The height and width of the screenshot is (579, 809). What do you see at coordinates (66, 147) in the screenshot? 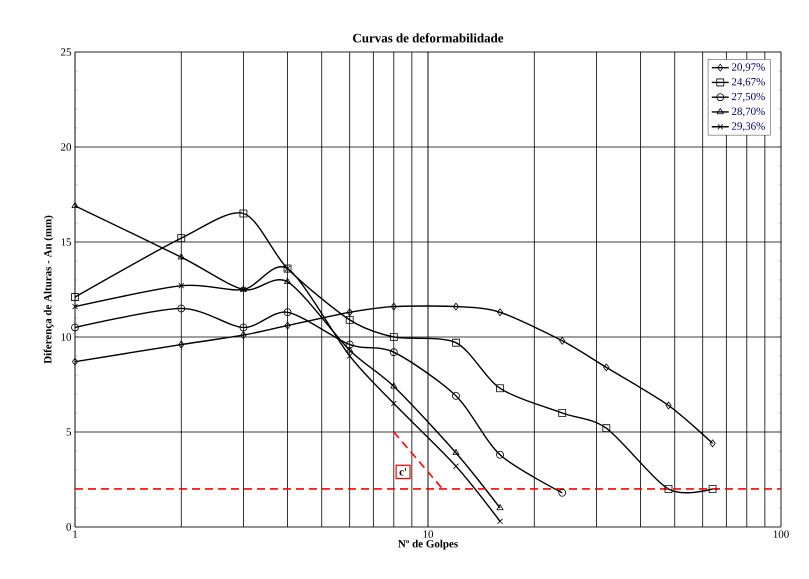
I see `y-tick-label: 20` at bounding box center [66, 147].